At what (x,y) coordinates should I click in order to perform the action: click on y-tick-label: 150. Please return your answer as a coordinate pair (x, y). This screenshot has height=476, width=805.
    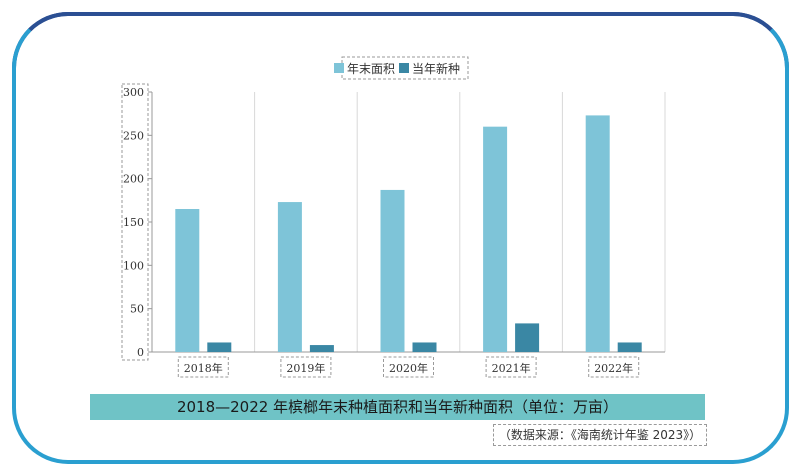
    Looking at the image, I should click on (133, 222).